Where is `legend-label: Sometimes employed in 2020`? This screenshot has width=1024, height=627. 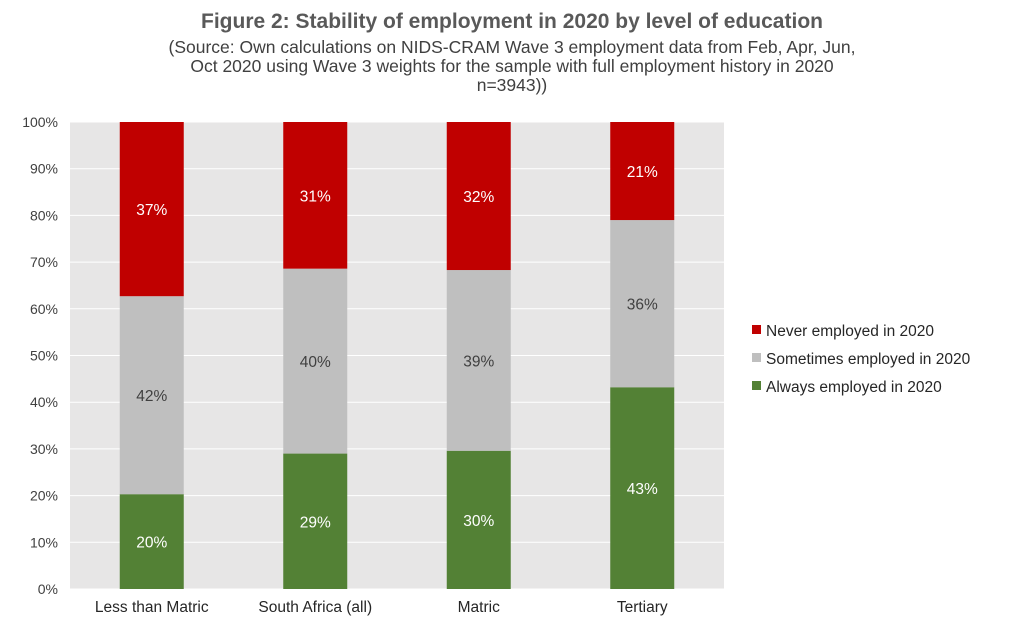
legend-label: Sometimes employed in 2020 is located at coordinates (868, 359).